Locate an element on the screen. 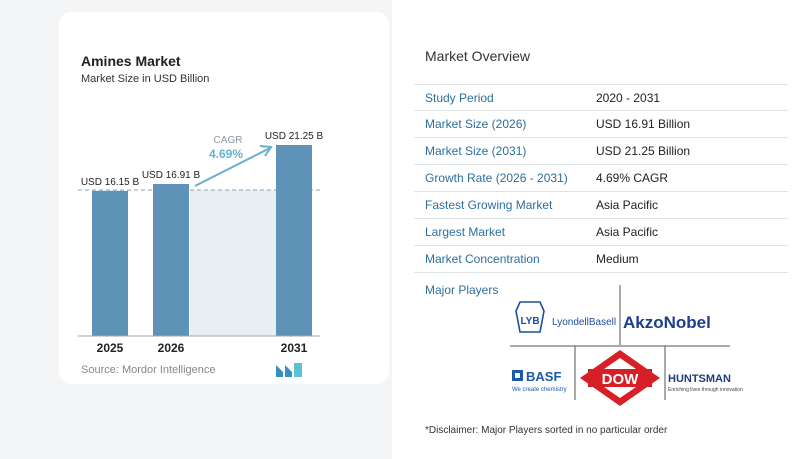 The height and width of the screenshot is (459, 800). overview-key: Study Period is located at coordinates (459, 97).